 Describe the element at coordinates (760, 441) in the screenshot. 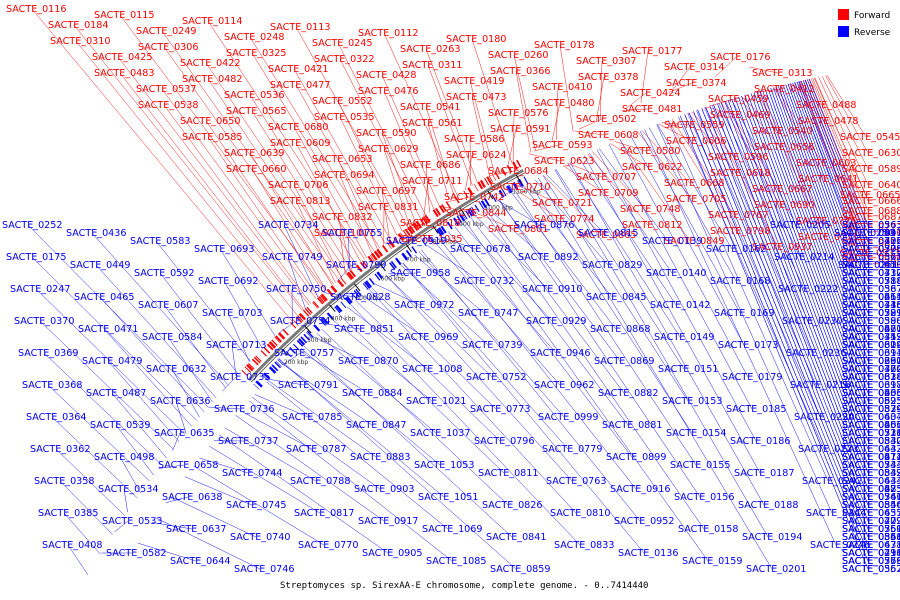

I see `reverse-feature-label: SACTE_0186` at that location.